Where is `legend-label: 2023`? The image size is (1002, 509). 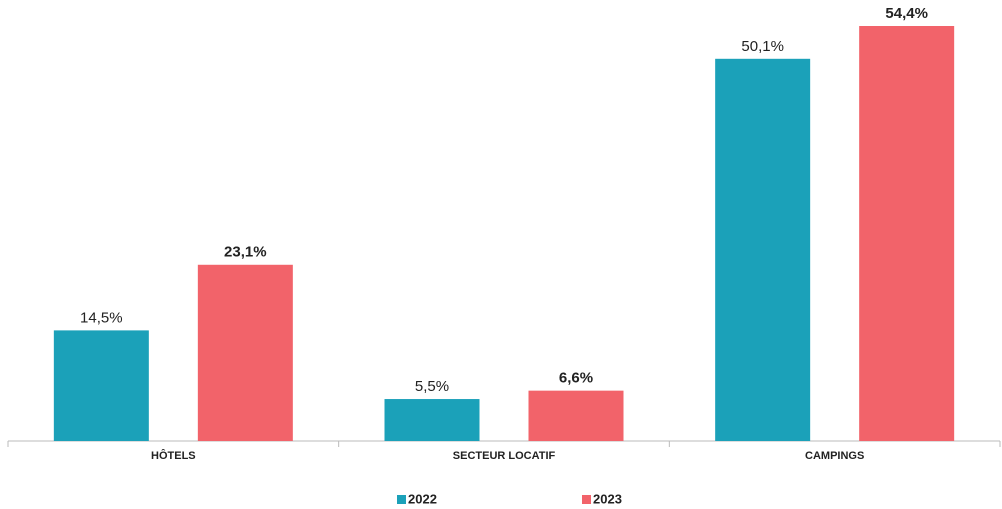 legend-label: 2023 is located at coordinates (607, 498).